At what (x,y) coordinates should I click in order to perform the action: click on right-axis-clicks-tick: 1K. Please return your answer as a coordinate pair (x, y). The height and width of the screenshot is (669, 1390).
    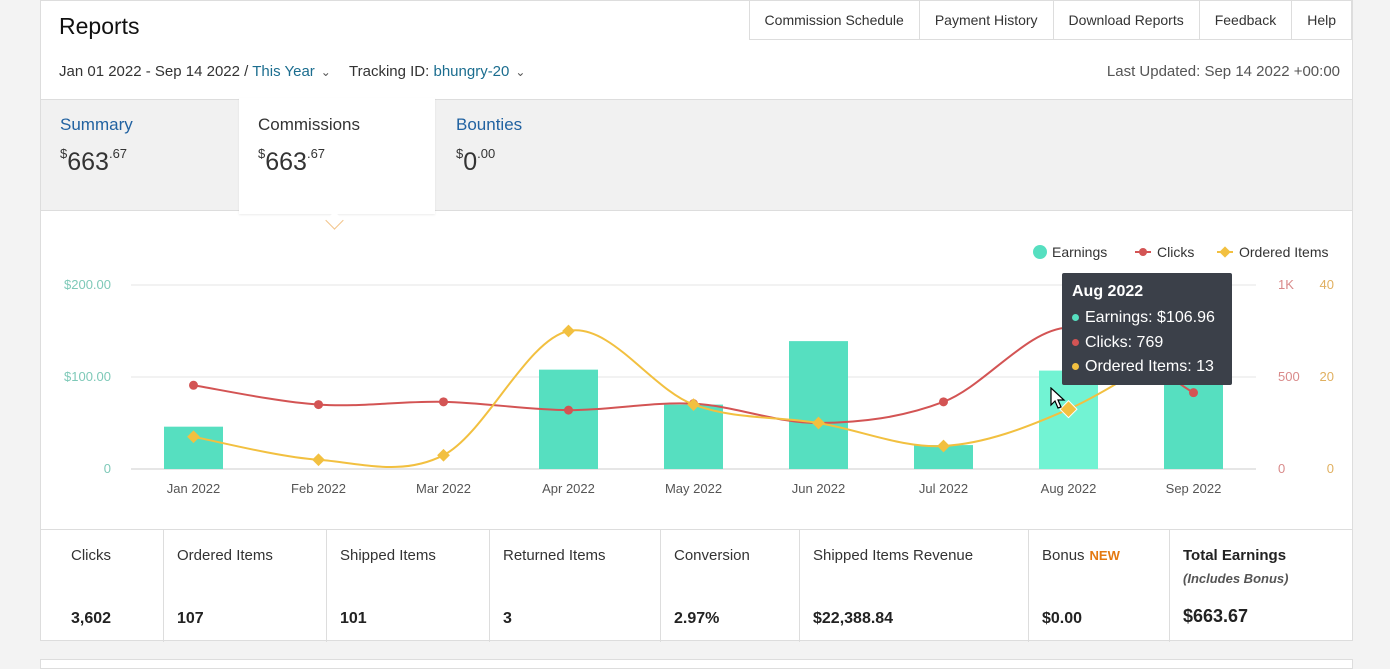
    Looking at the image, I should click on (1286, 284).